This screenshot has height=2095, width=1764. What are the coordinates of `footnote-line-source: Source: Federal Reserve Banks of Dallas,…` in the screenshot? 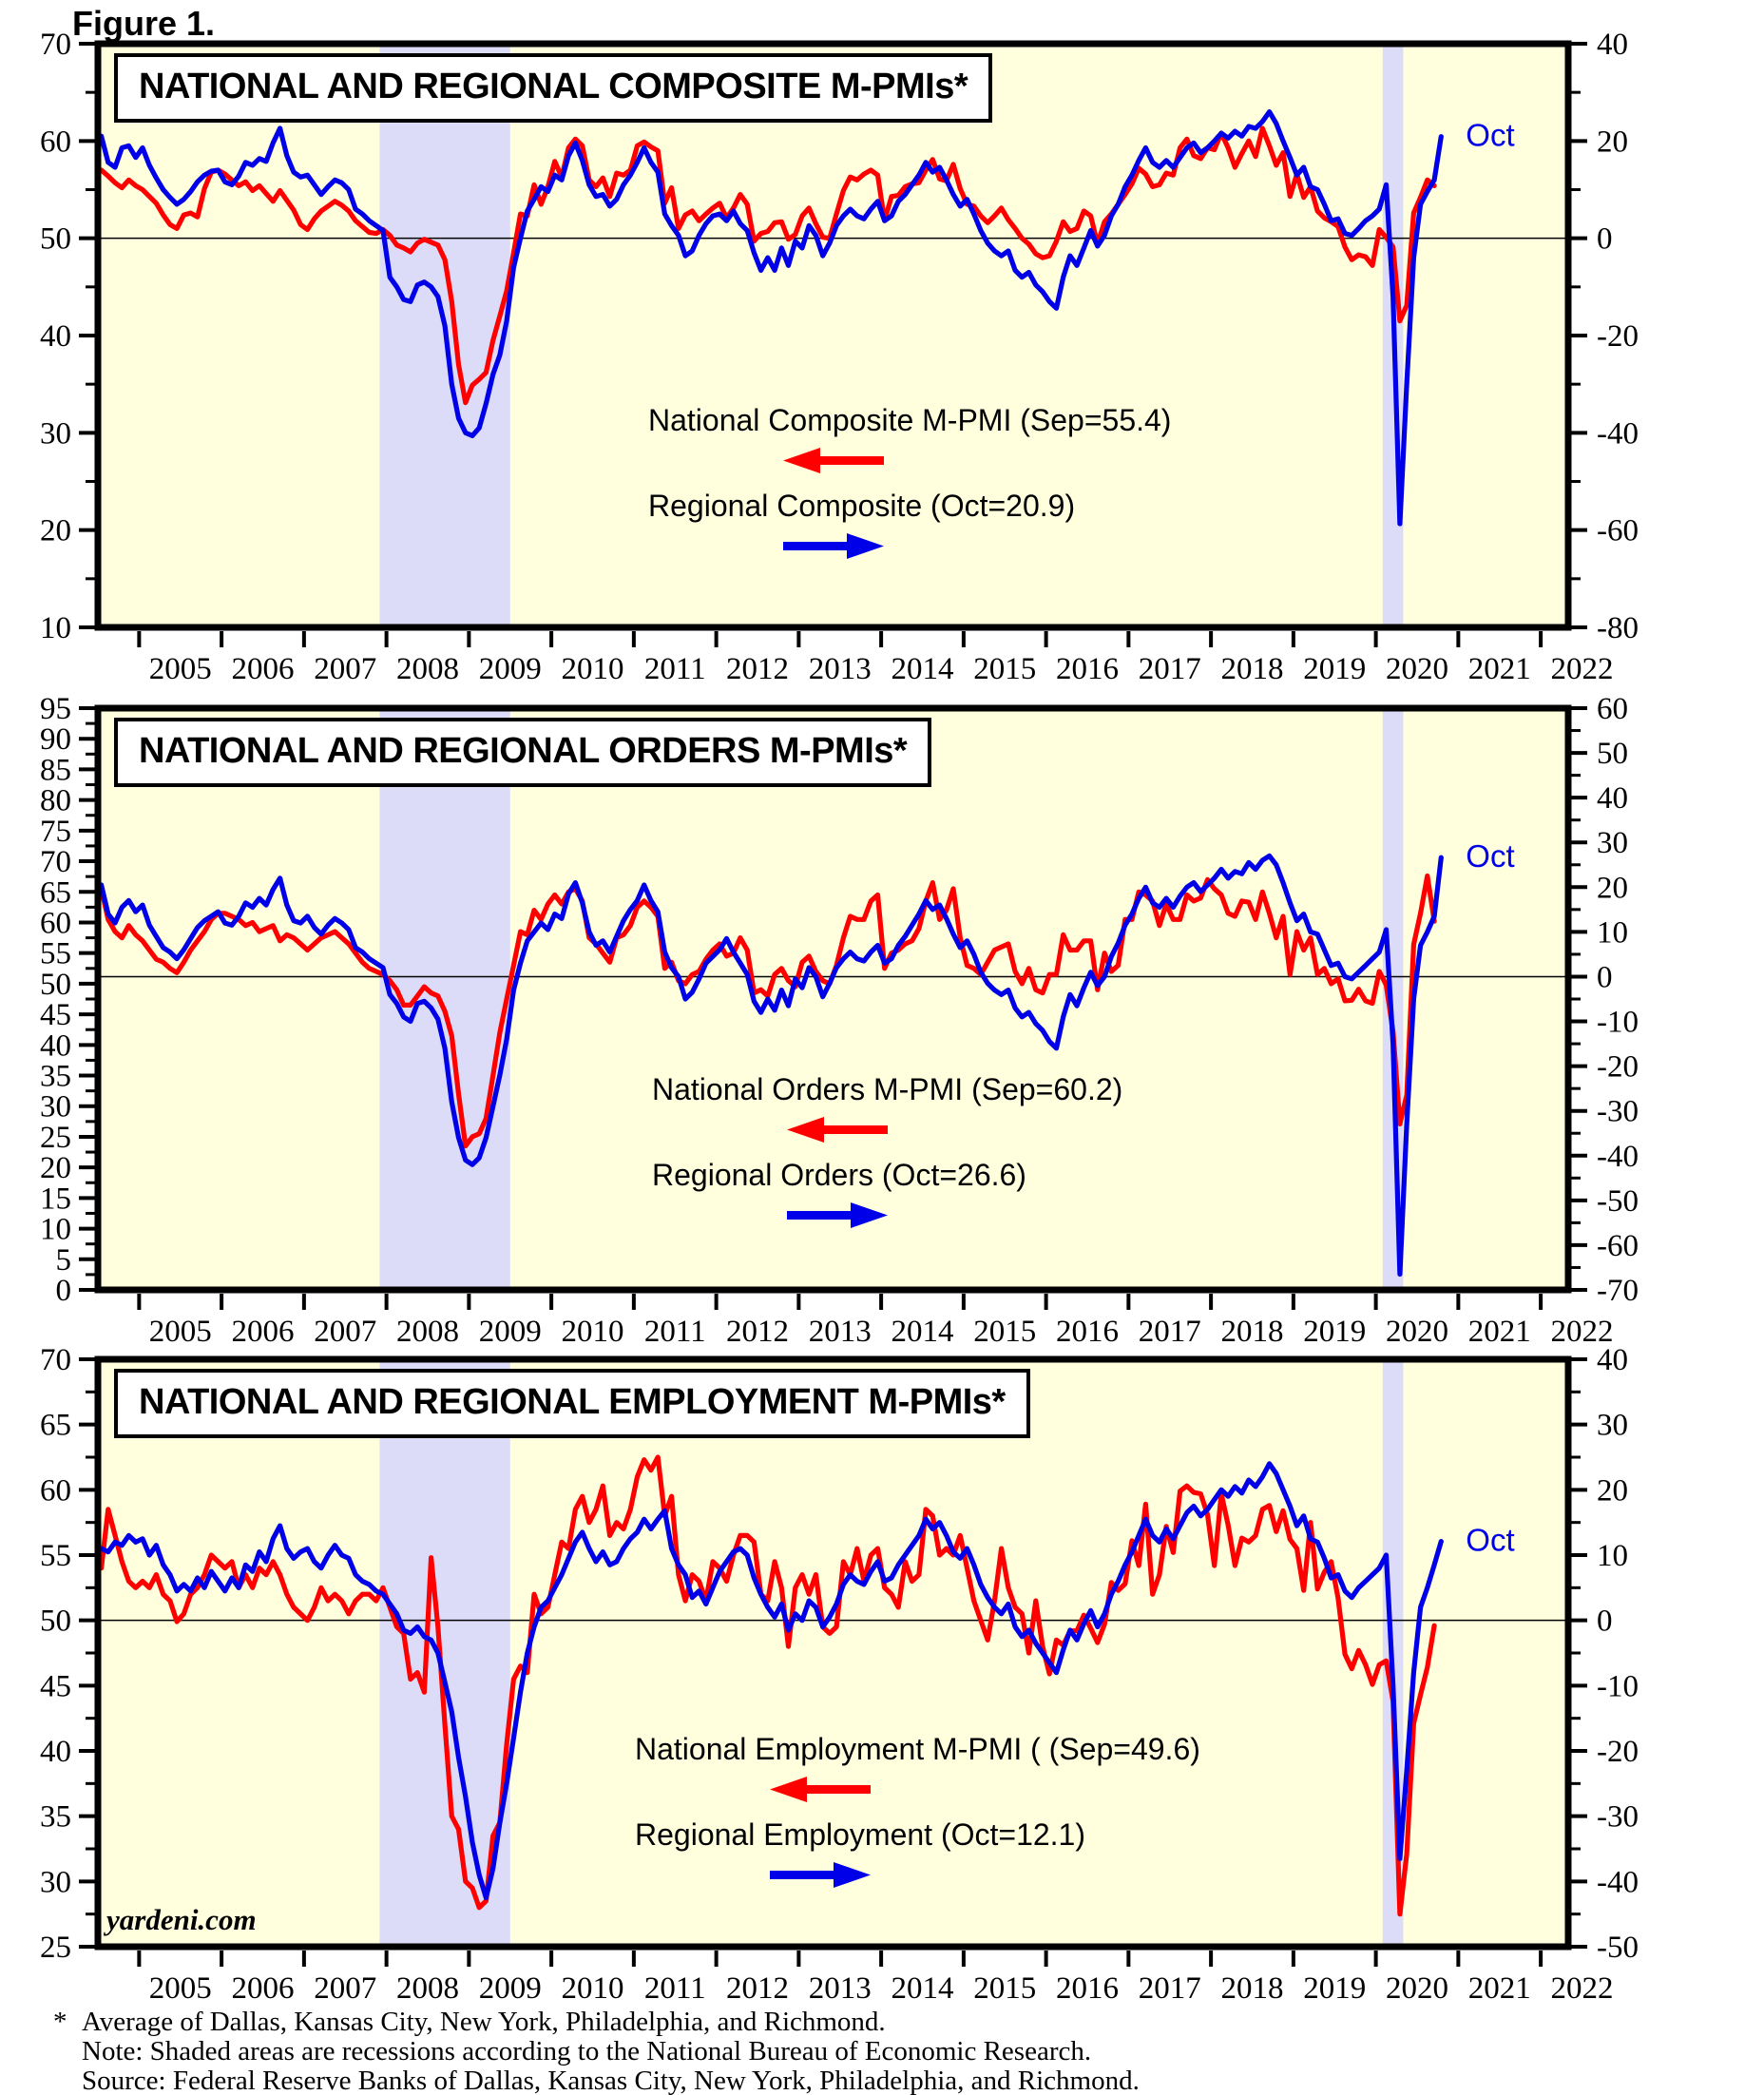 It's located at (611, 2080).